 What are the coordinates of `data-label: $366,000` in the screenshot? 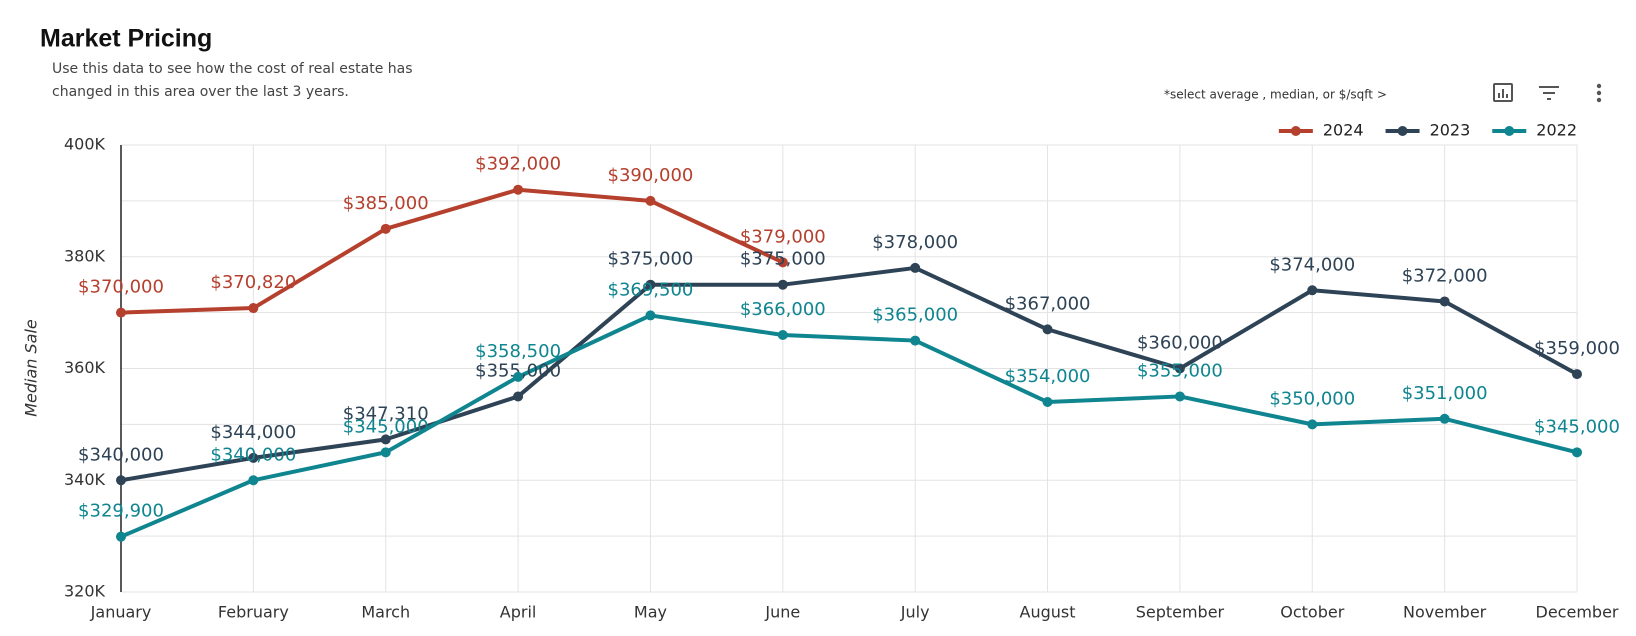 It's located at (783, 309).